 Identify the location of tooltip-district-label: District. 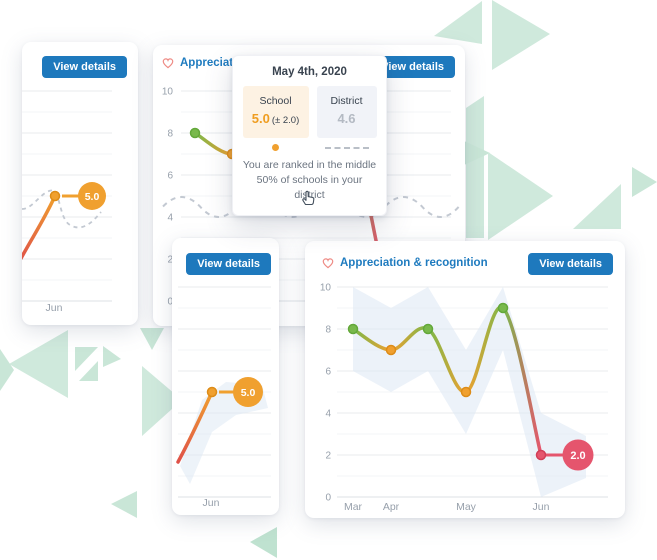
(346, 101).